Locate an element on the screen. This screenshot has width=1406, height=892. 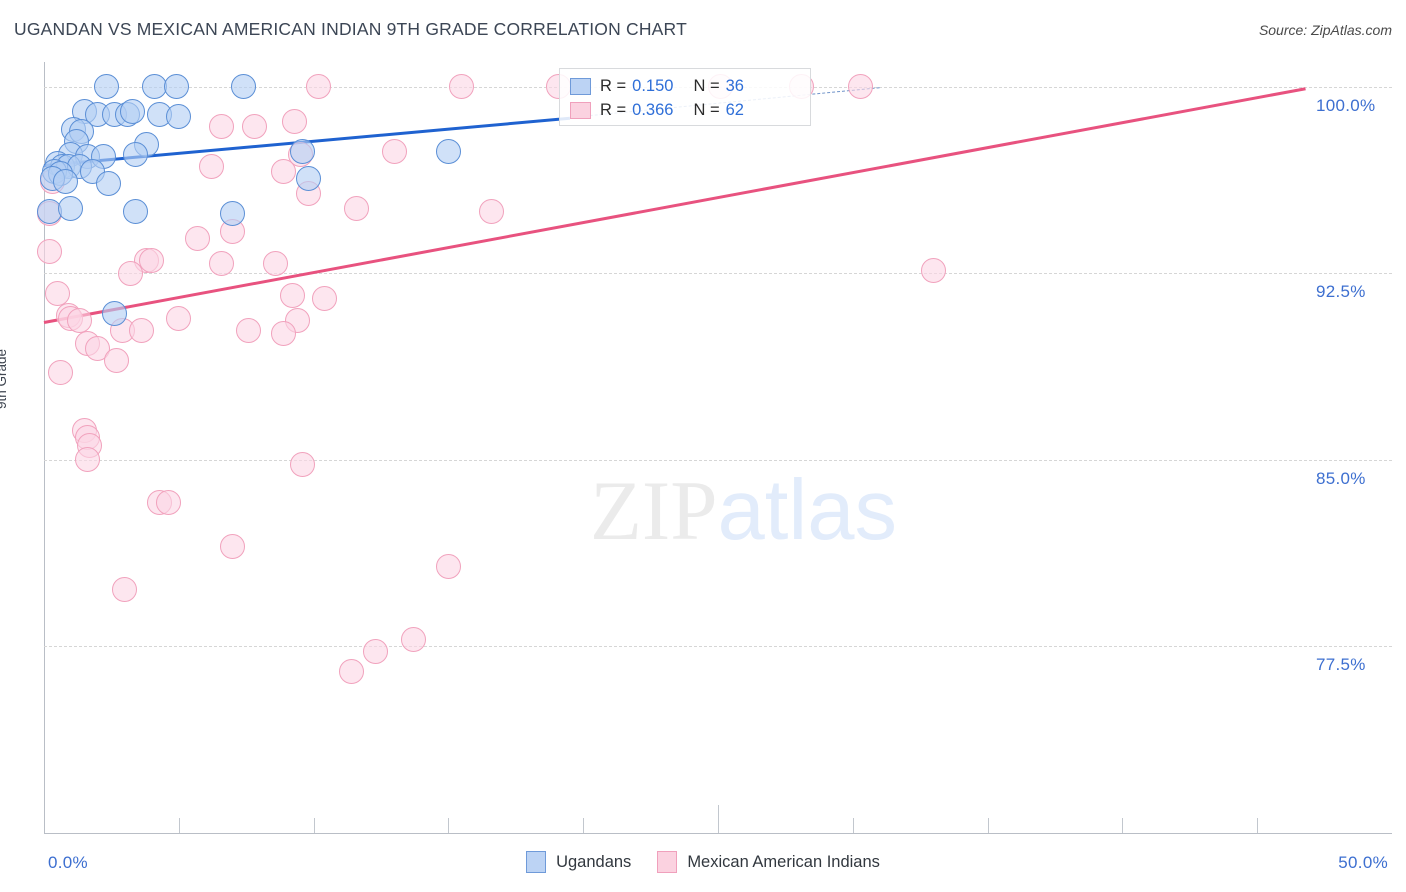
x-axis-tick-label: 50.0% is located at coordinates (1363, 862).